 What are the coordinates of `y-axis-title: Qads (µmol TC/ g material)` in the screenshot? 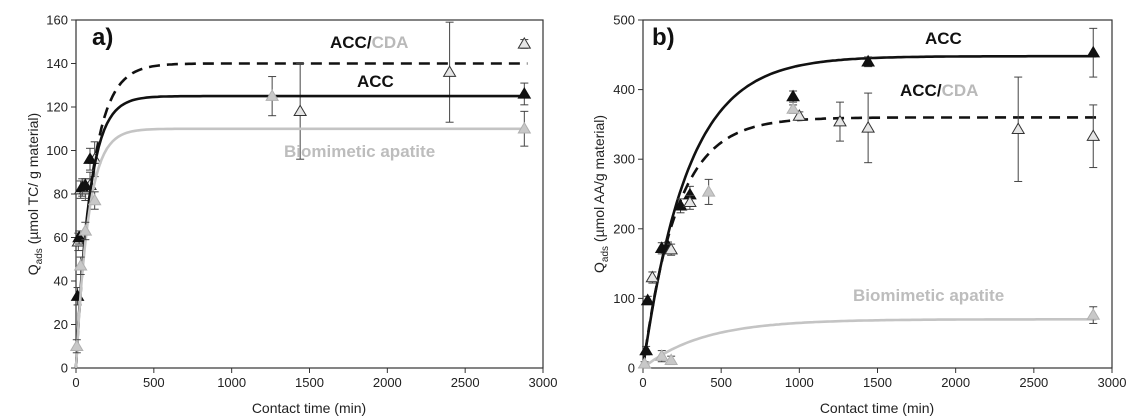 It's located at (35, 194).